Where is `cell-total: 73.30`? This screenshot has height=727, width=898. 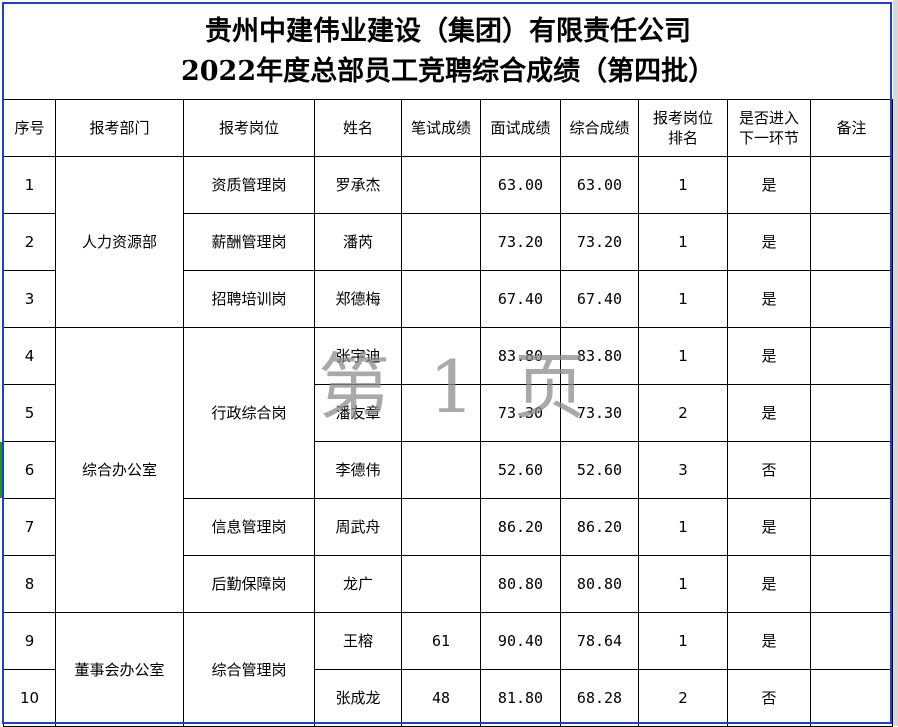 cell-total: 73.30 is located at coordinates (599, 413).